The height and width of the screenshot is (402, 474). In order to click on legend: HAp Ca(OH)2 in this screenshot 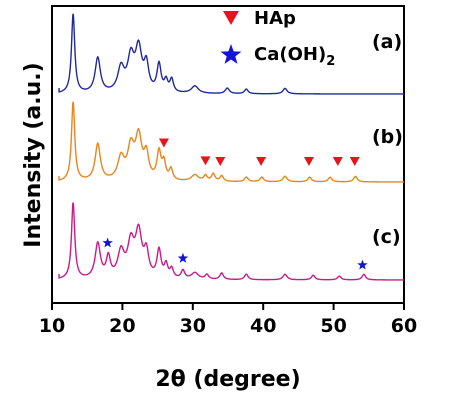, I will do `click(277, 38)`.